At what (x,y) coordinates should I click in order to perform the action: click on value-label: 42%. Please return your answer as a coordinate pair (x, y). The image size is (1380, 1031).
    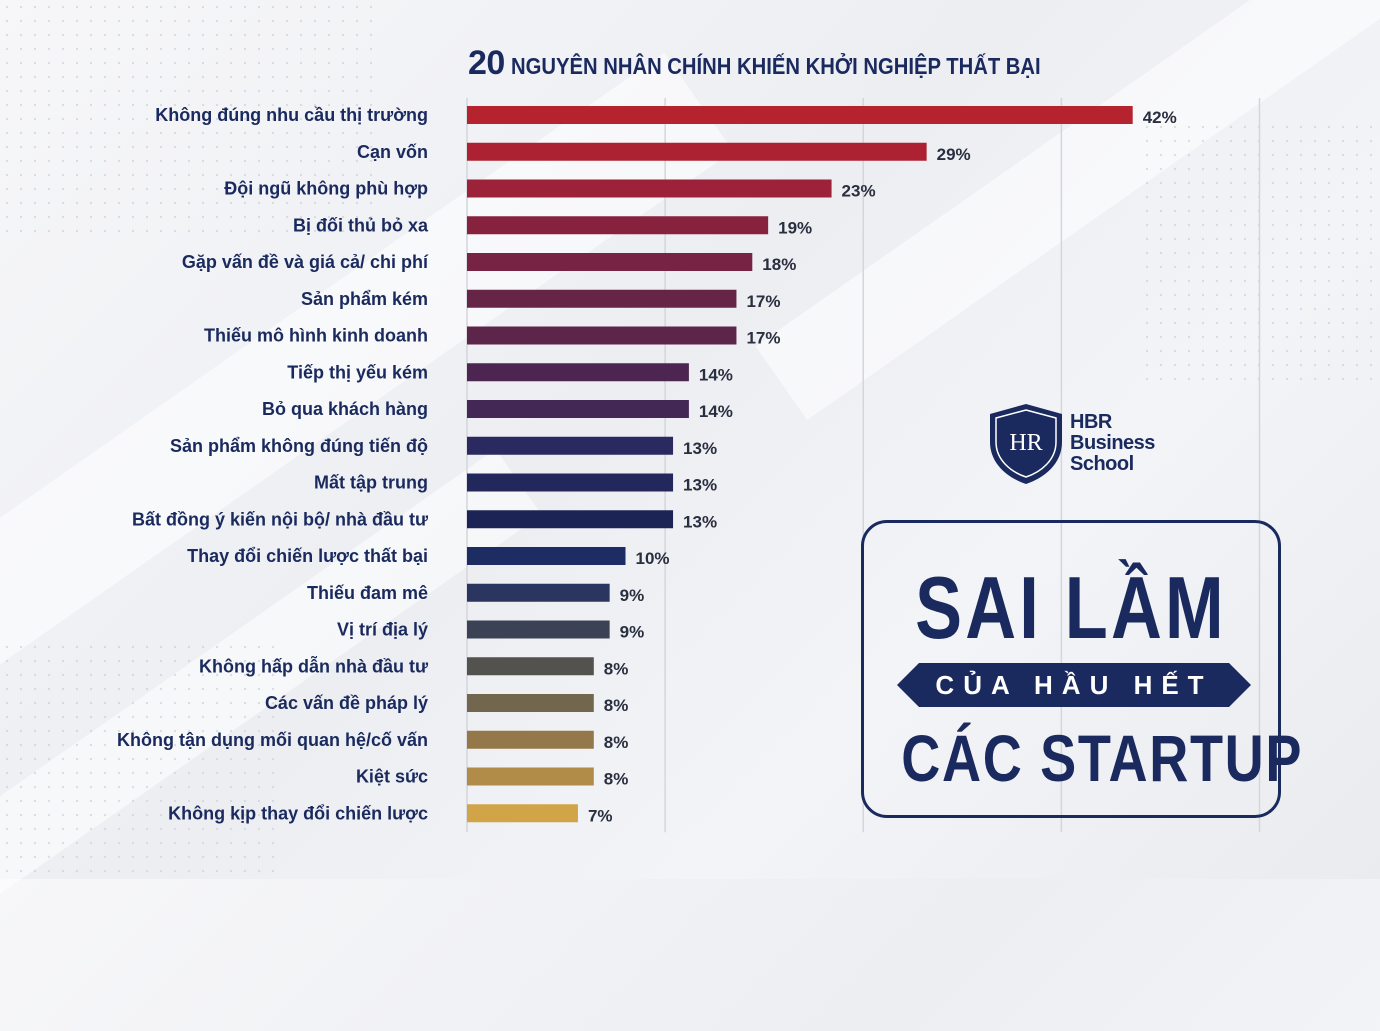
    Looking at the image, I should click on (1160, 117).